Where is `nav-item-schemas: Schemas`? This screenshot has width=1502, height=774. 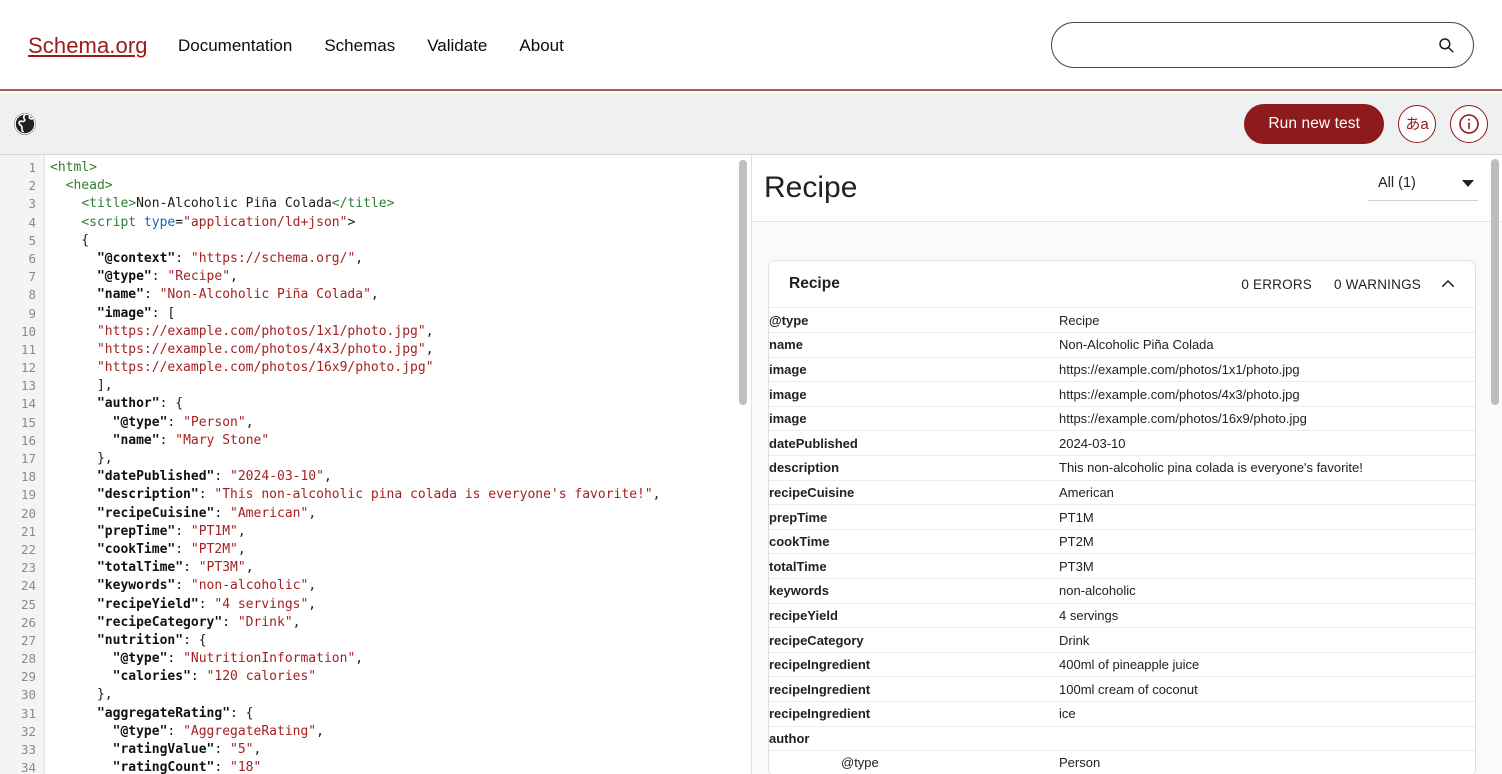 nav-item-schemas: Schemas is located at coordinates (360, 45).